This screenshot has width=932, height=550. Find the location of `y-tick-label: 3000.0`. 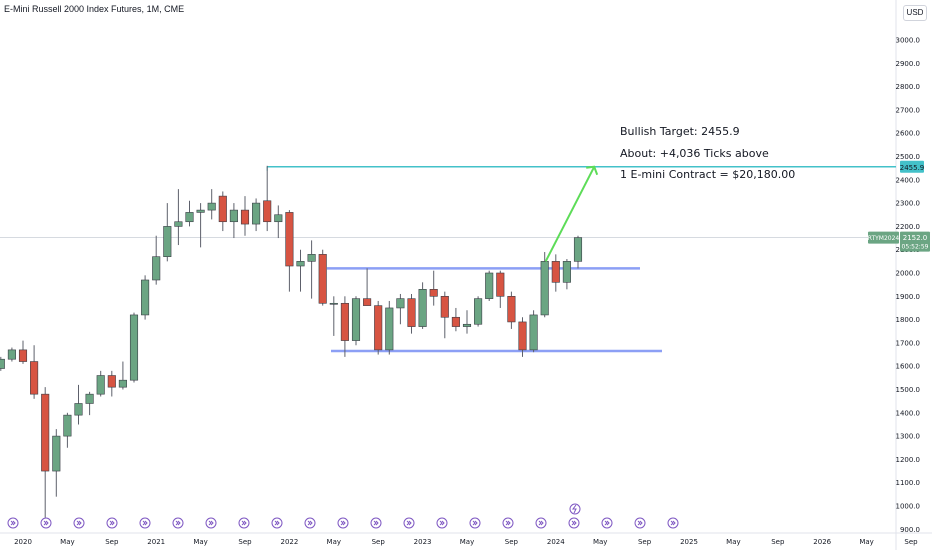

y-tick-label: 3000.0 is located at coordinates (908, 41).